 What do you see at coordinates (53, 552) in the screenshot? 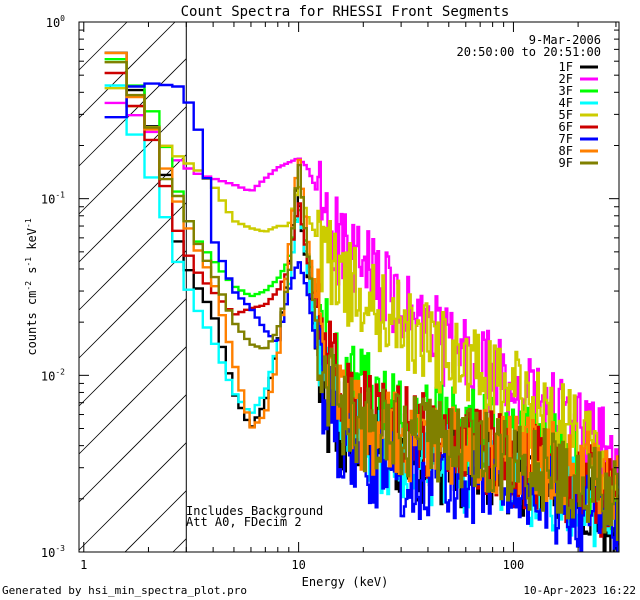
I see `y-tick-label: 10⁻³` at bounding box center [53, 552].